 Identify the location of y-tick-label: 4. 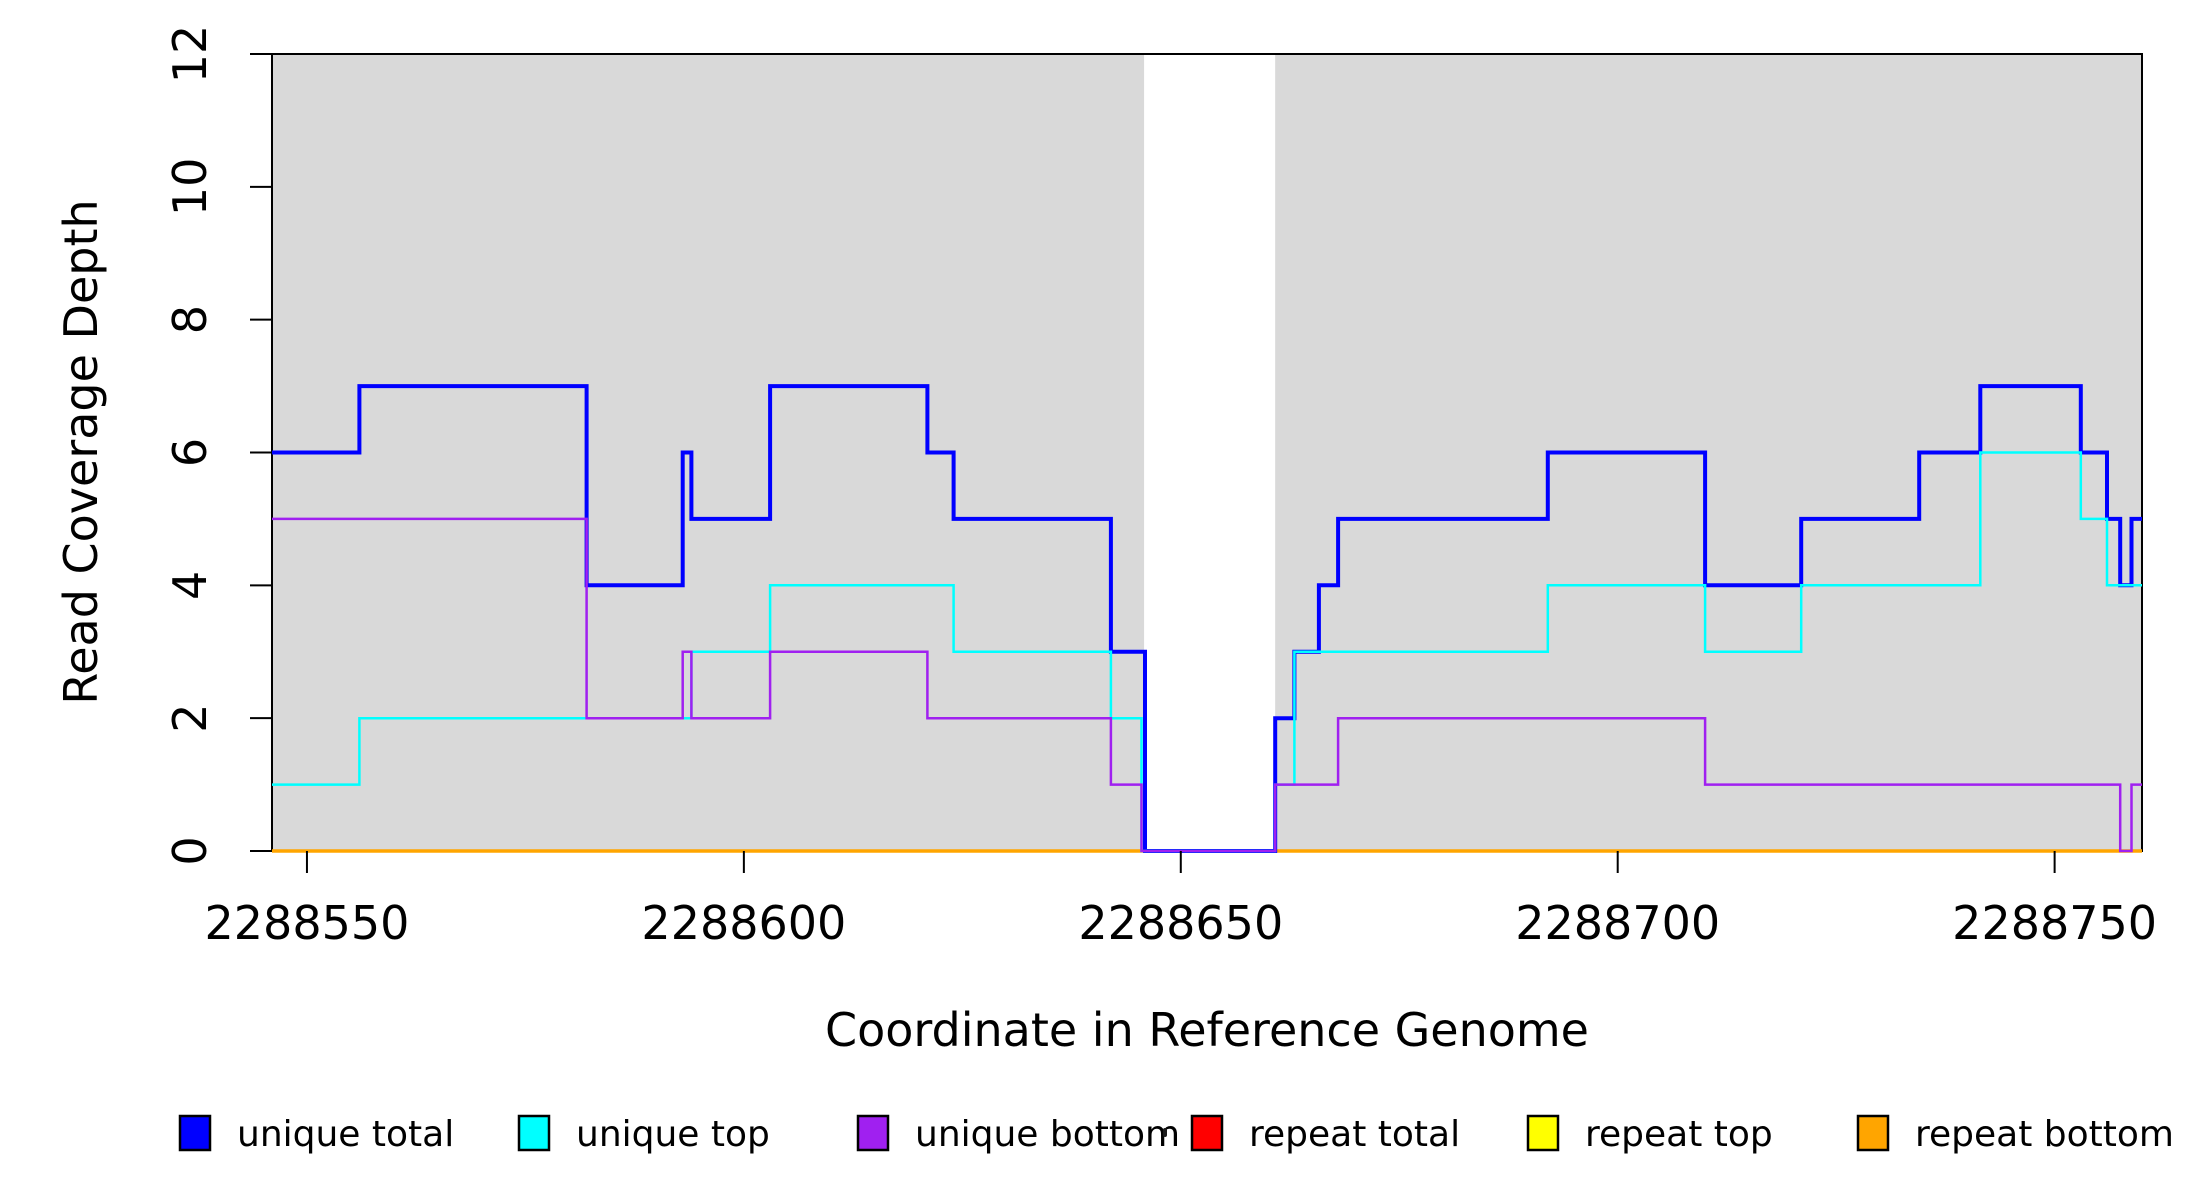
(190, 585).